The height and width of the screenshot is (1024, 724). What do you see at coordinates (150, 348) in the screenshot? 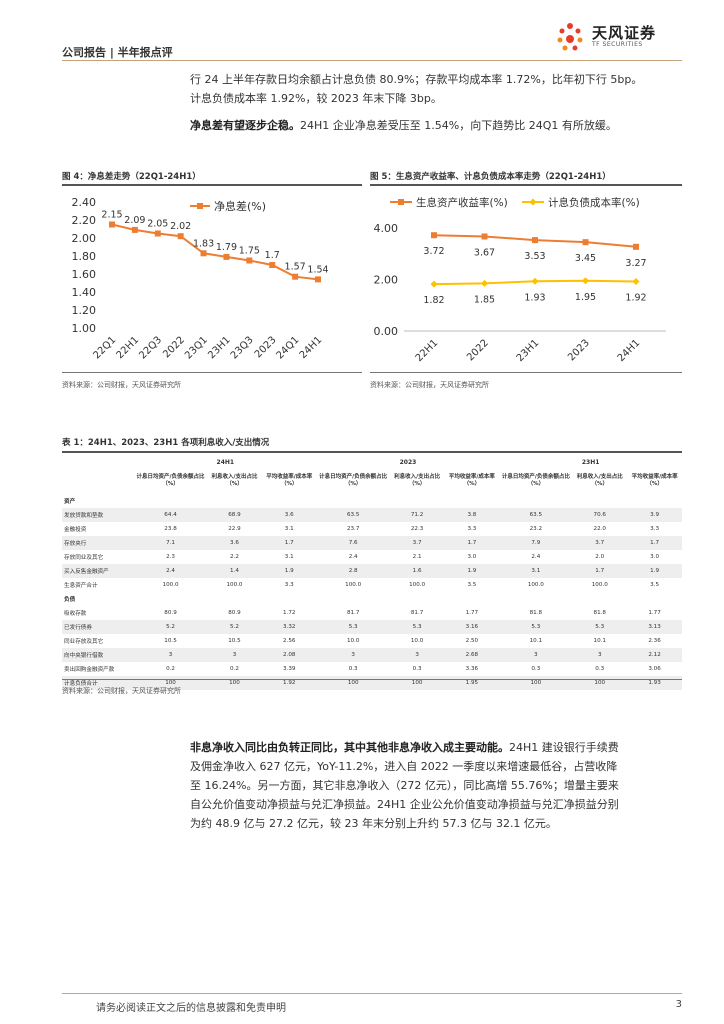
I see `x-tick-label: 22Q3` at bounding box center [150, 348].